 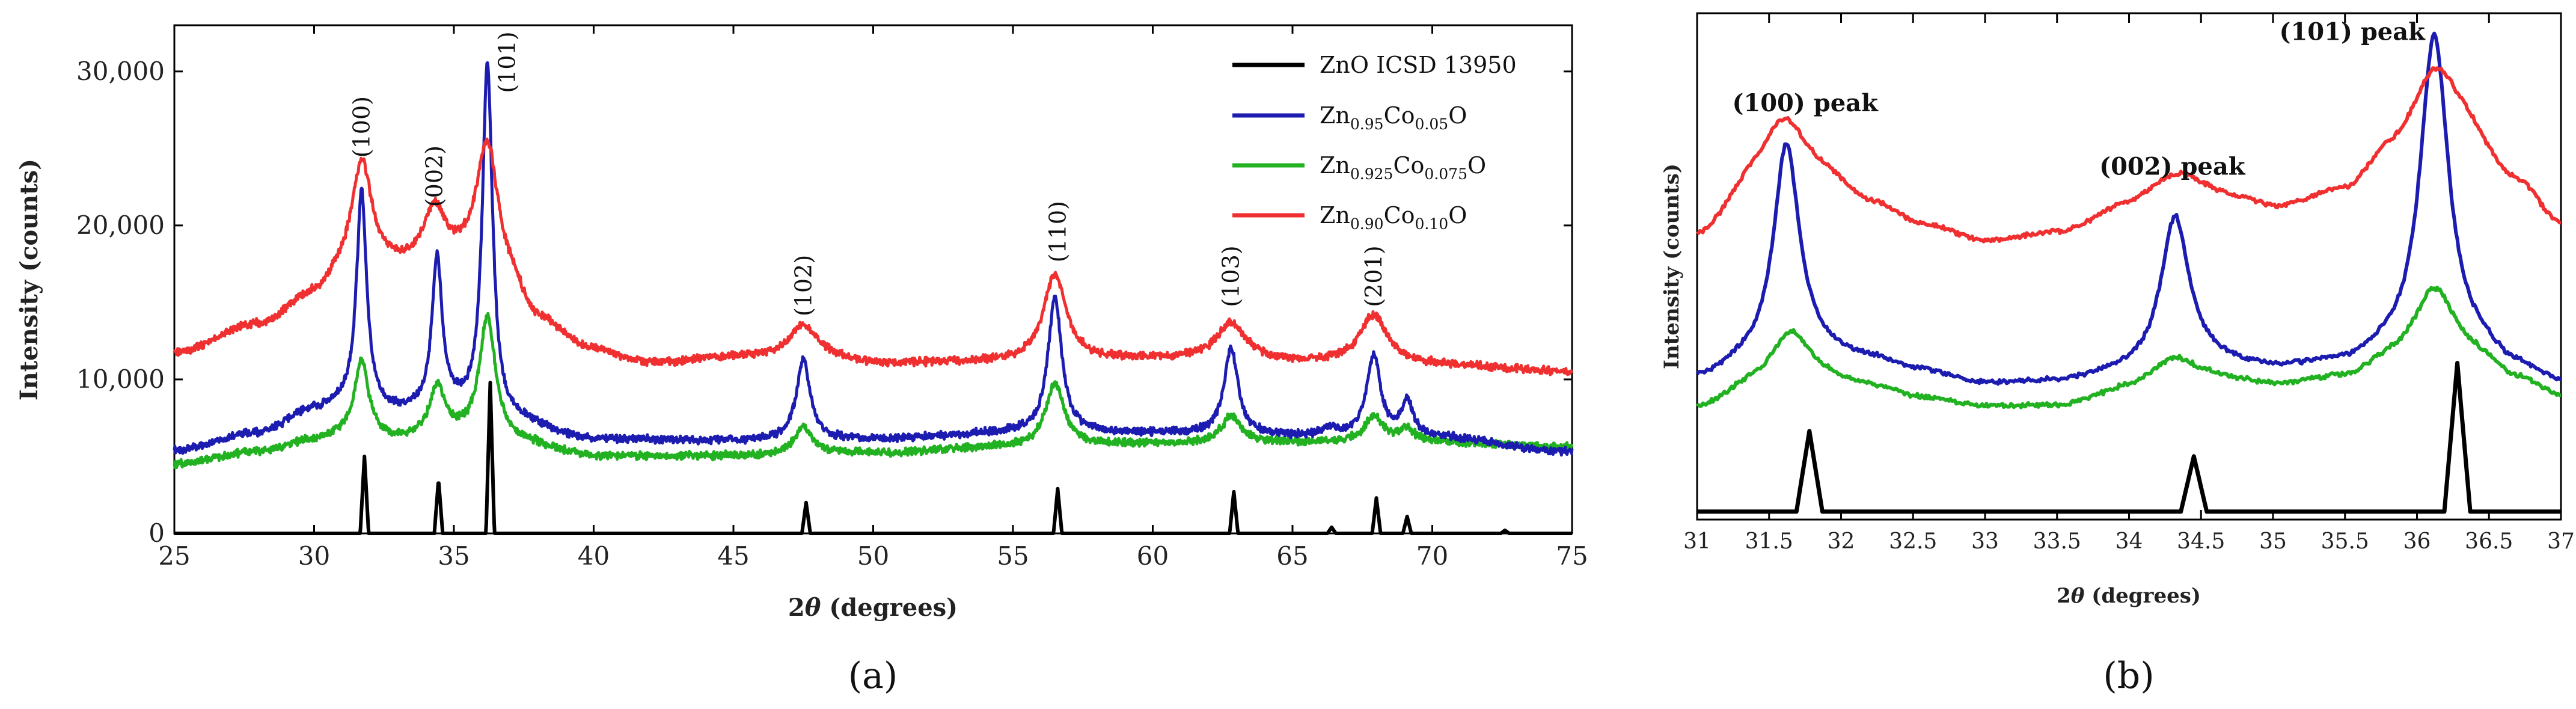 I want to click on panel-a-caption: (a), so click(x=873, y=676).